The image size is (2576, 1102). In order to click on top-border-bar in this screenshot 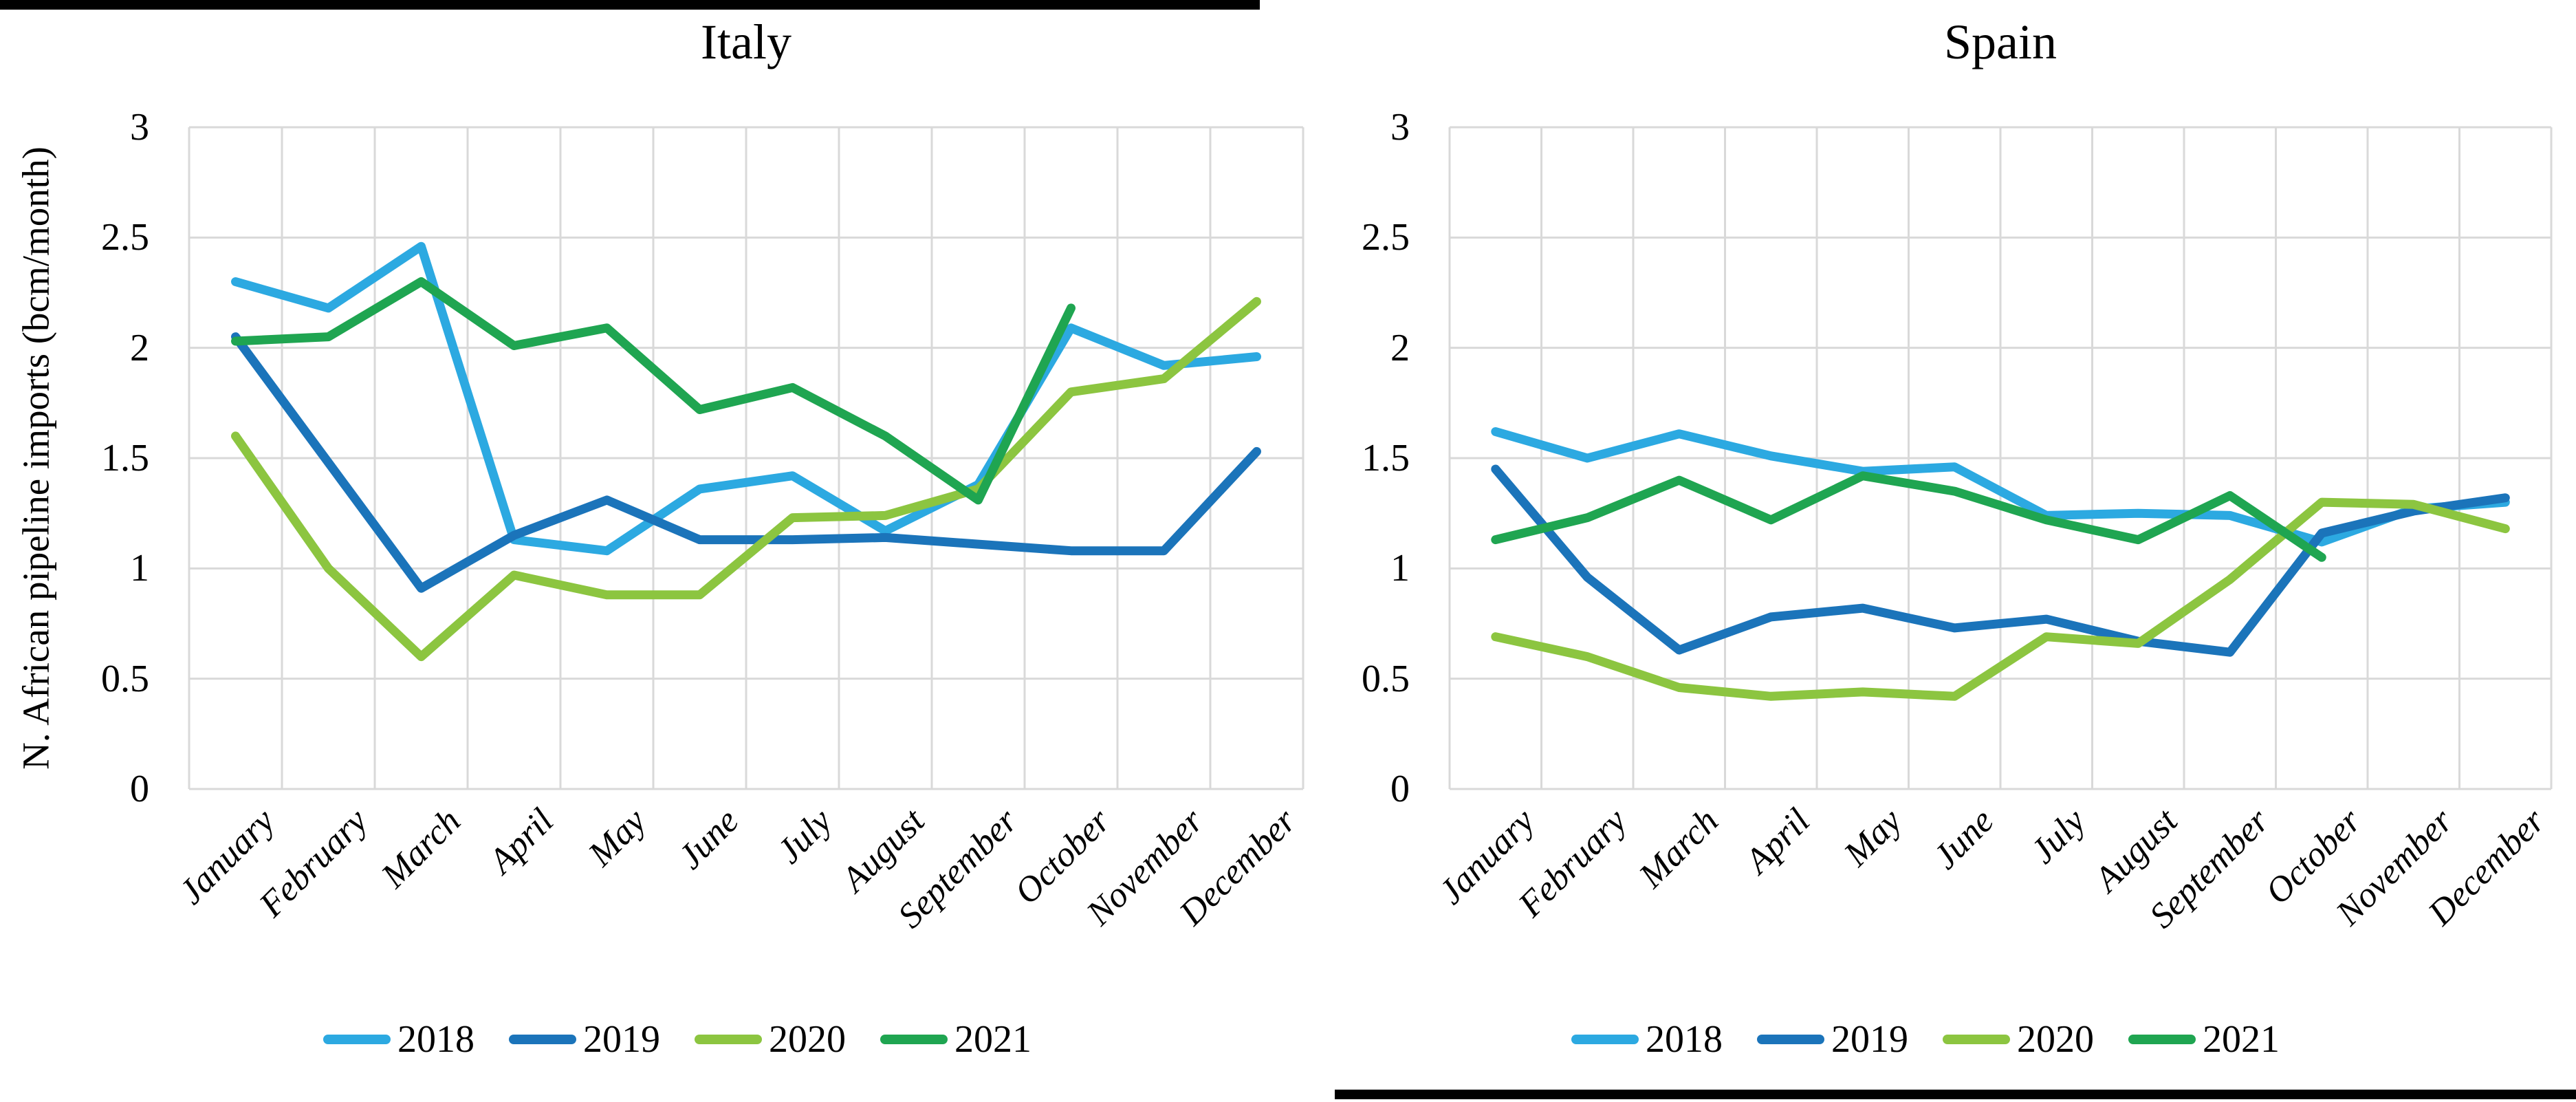, I will do `click(630, 5)`.